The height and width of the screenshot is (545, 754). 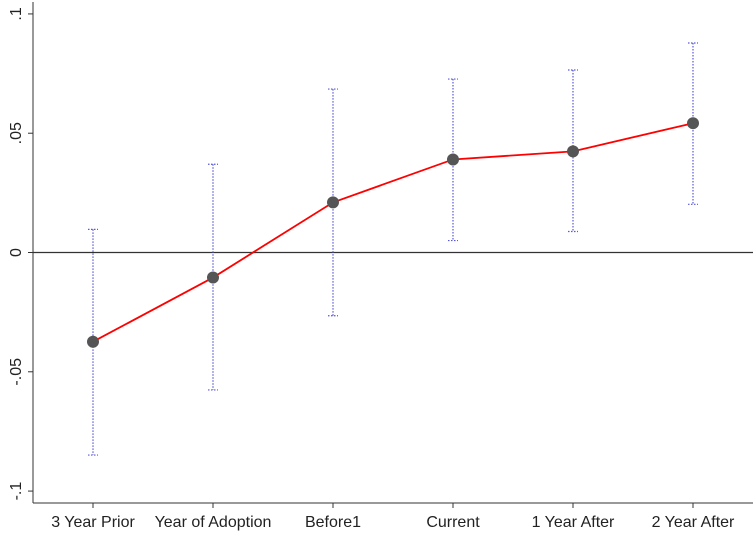 What do you see at coordinates (693, 522) in the screenshot?
I see `x-tick-label: 2 Year After` at bounding box center [693, 522].